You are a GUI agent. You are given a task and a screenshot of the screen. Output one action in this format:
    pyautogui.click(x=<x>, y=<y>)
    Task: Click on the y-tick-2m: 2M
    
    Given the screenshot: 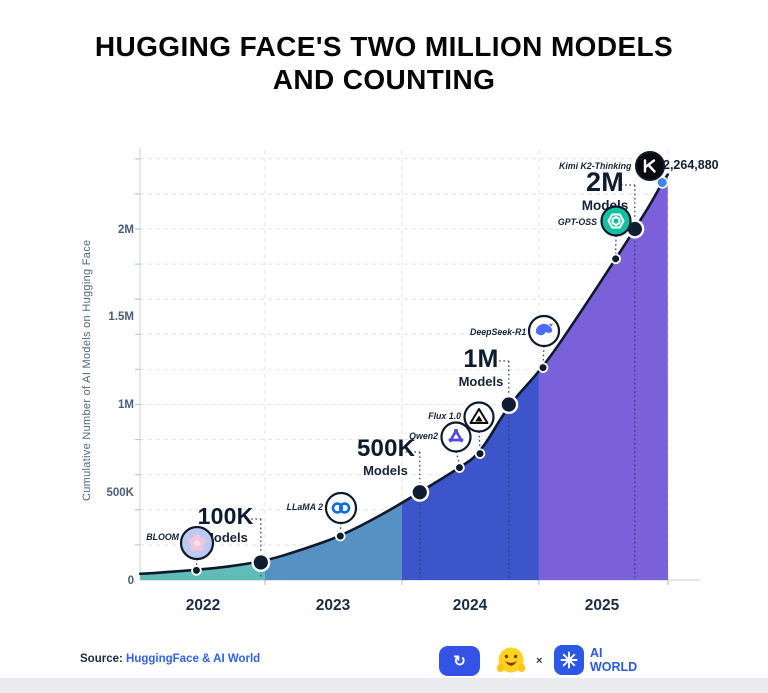 What is the action you would take?
    pyautogui.click(x=126, y=230)
    